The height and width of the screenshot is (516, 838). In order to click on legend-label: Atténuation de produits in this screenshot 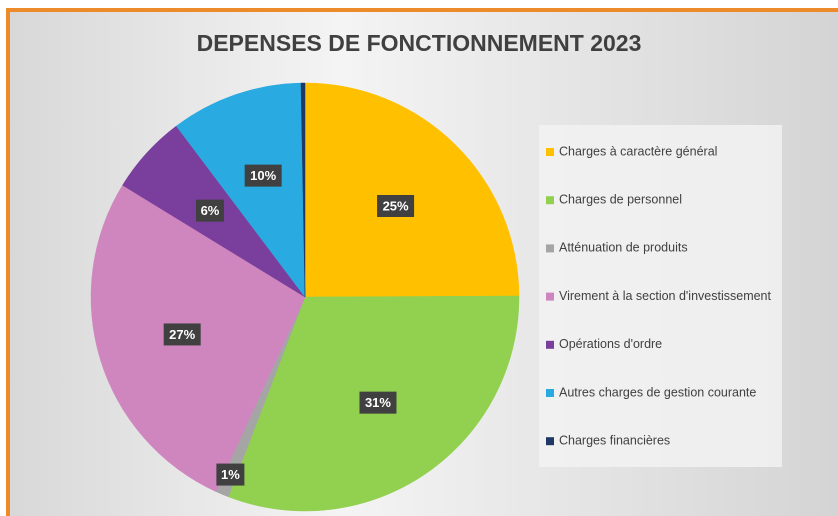, I will do `click(623, 248)`.